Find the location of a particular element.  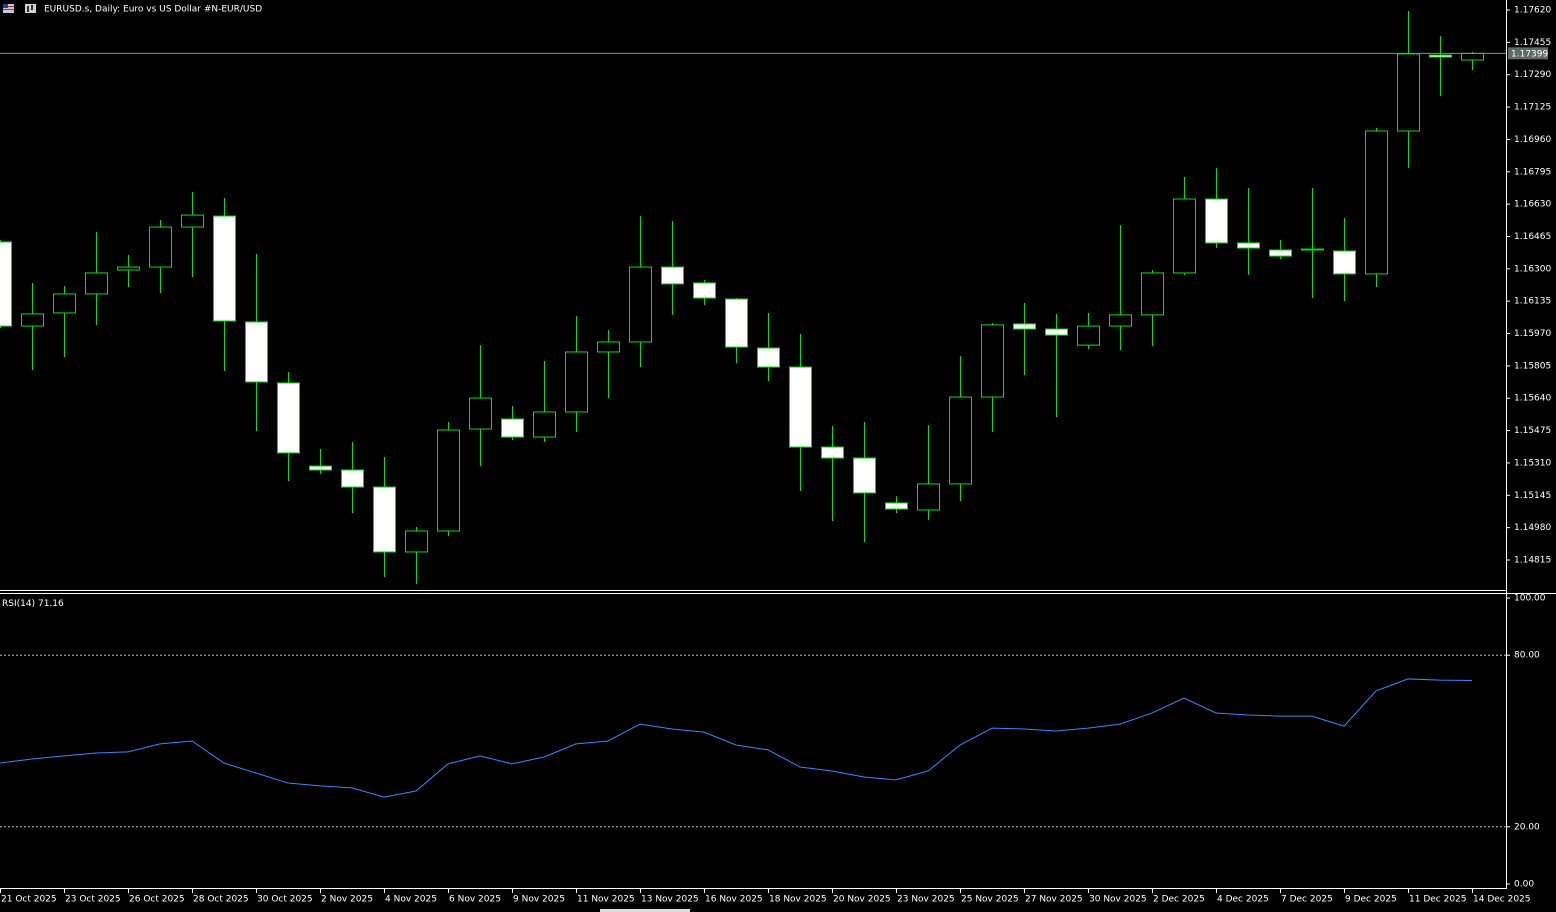

y-tick-label: 0.00 is located at coordinates (1524, 885).